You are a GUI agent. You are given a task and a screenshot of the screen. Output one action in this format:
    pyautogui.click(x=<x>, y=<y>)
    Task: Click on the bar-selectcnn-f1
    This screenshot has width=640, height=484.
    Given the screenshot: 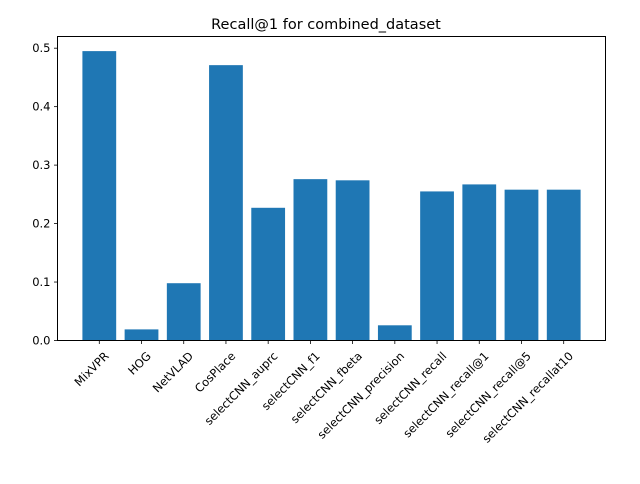 What is the action you would take?
    pyautogui.click(x=310, y=260)
    